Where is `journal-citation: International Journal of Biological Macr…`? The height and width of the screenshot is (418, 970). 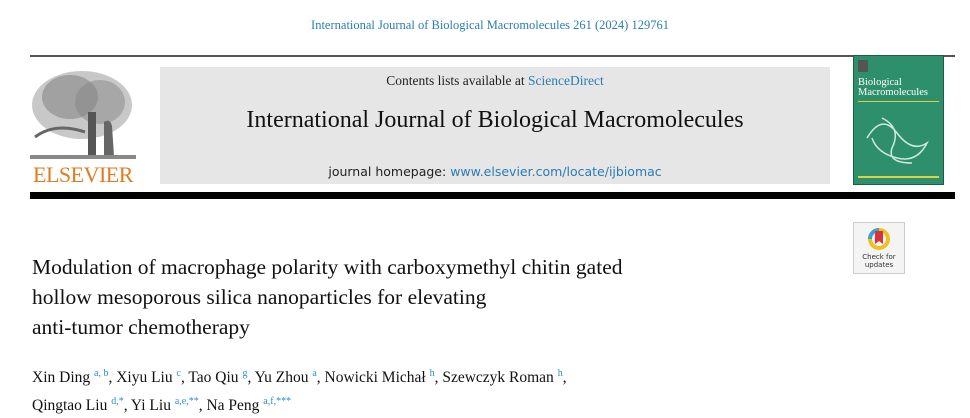 journal-citation: International Journal of Biological Macr… is located at coordinates (490, 25).